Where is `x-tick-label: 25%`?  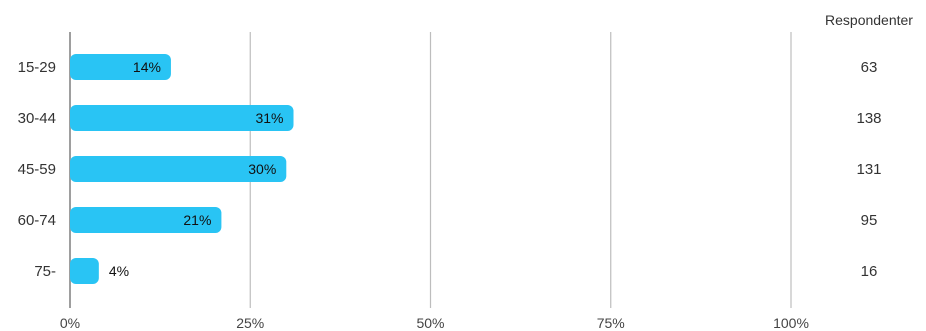 x-tick-label: 25% is located at coordinates (250, 323).